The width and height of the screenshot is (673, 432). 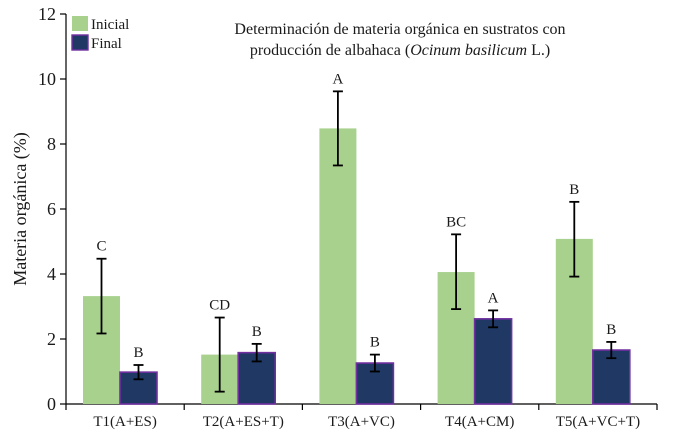 What do you see at coordinates (47, 79) in the screenshot?
I see `y-tick-label: 10` at bounding box center [47, 79].